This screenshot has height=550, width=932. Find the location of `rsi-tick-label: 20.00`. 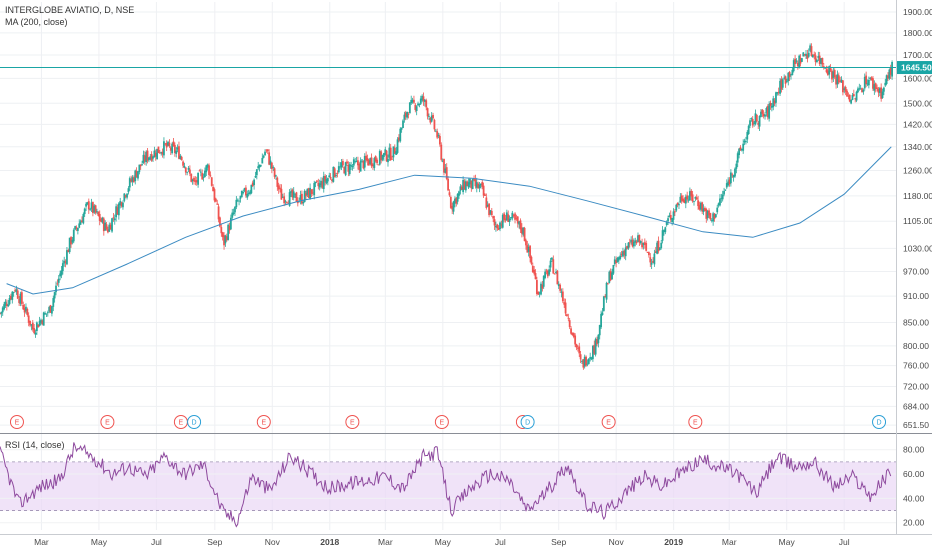

rsi-tick-label: 20.00 is located at coordinates (914, 523).